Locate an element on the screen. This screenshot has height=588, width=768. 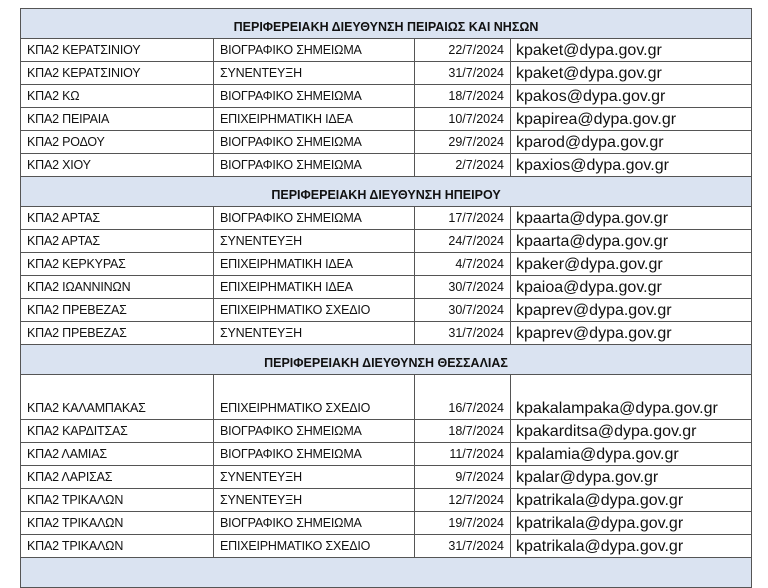
email-cell: kpaker@dypa.gov.gr is located at coordinates (631, 264).